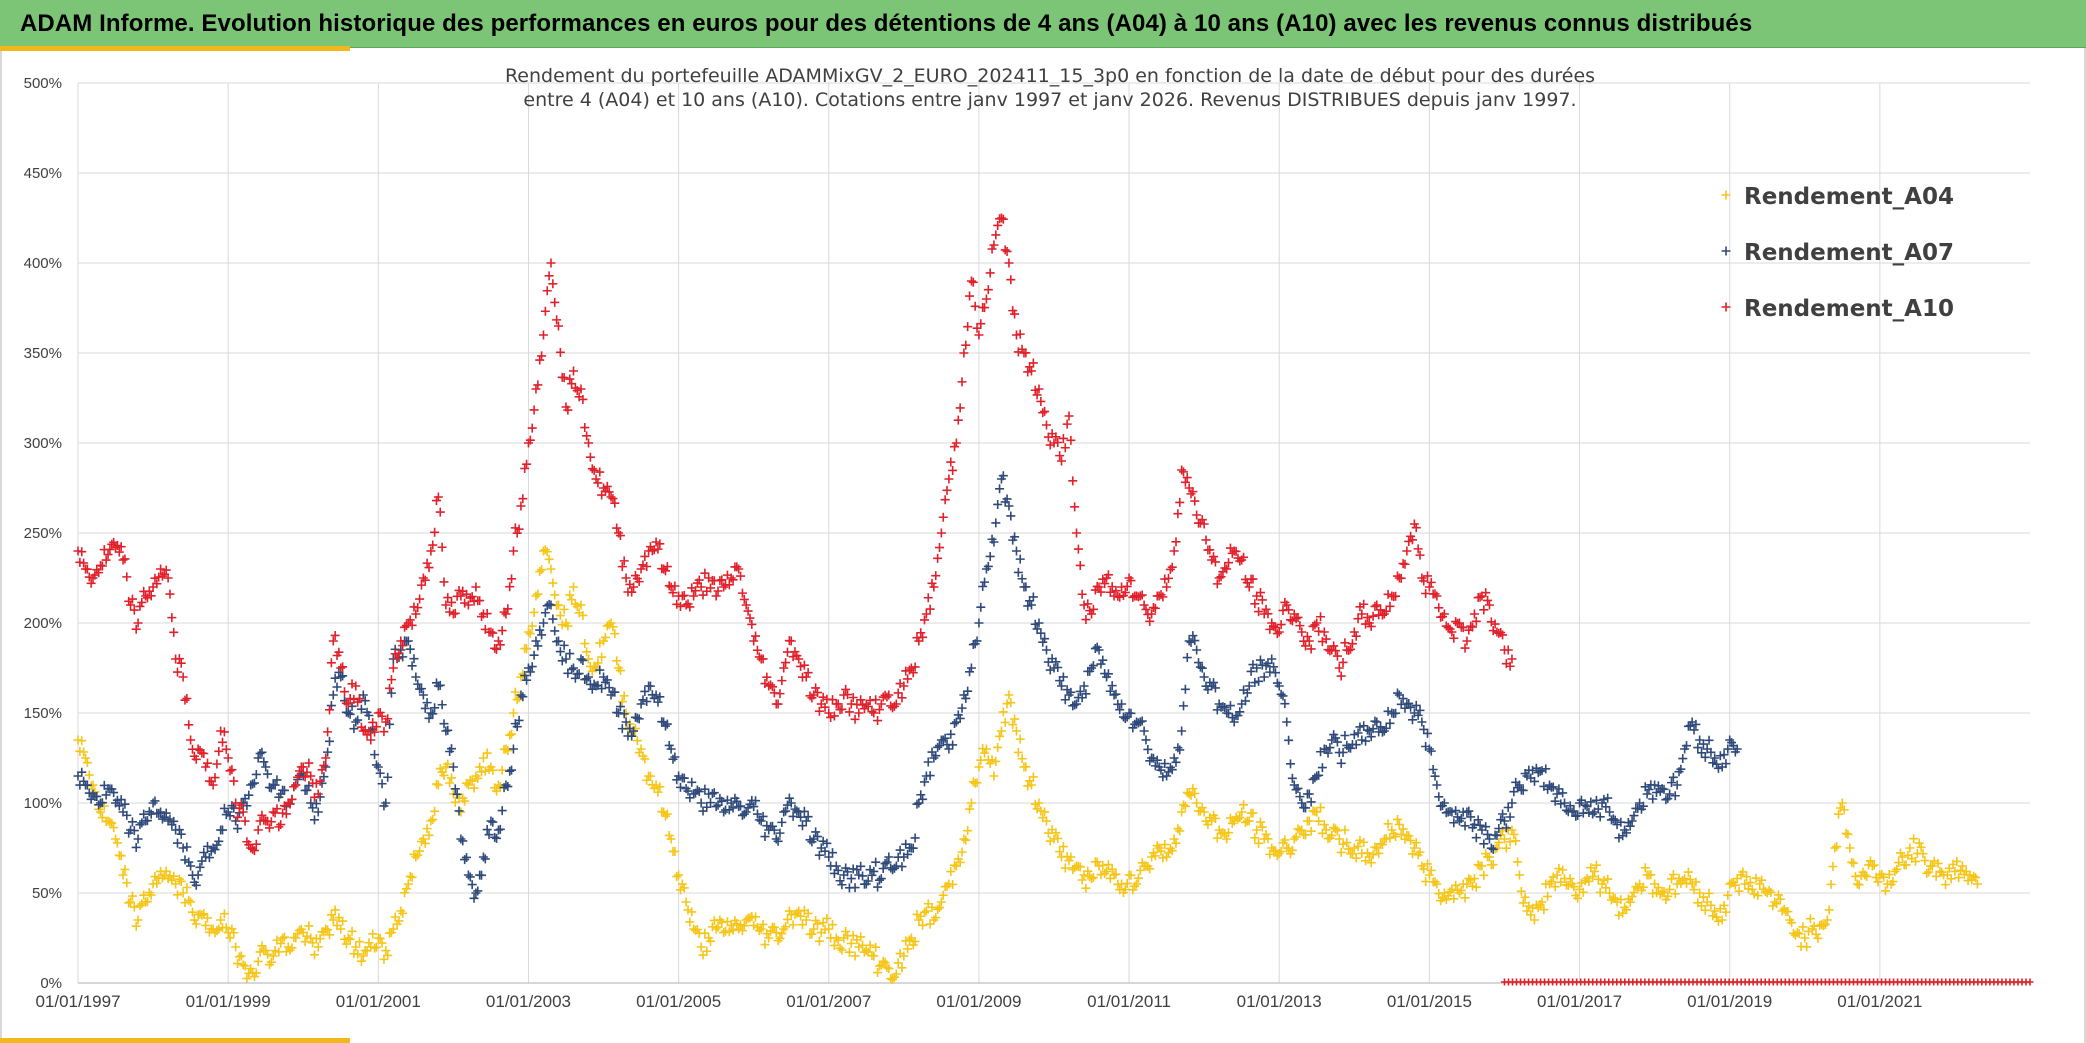 This screenshot has height=1043, width=2086. I want to click on x-tick-label: 01/01/2011, so click(1129, 1001).